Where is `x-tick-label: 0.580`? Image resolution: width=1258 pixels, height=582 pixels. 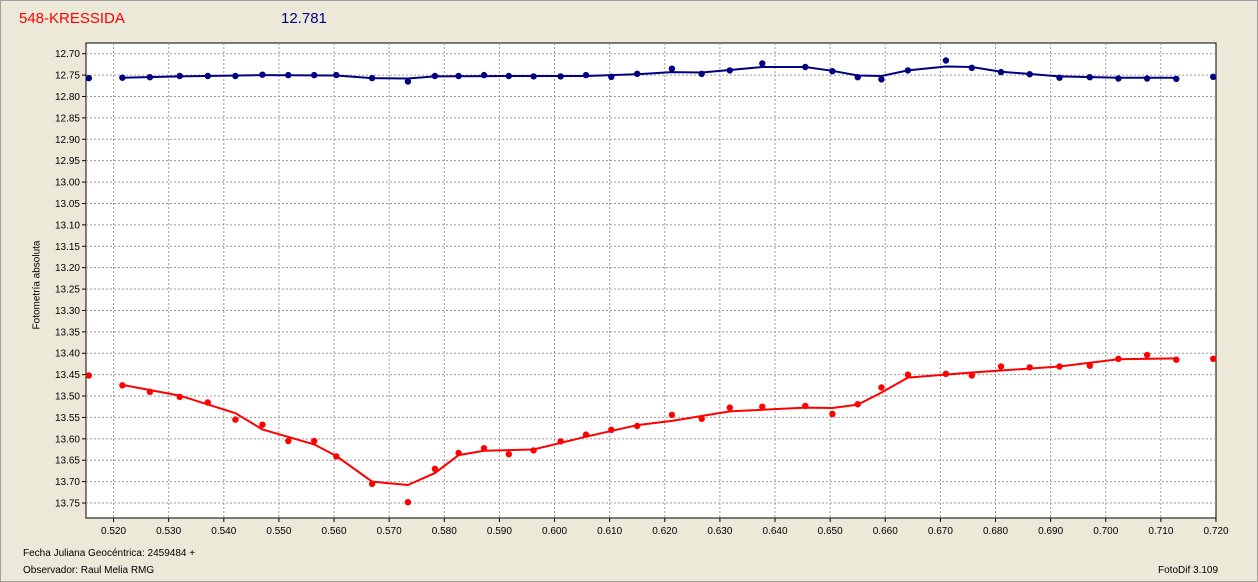 x-tick-label: 0.580 is located at coordinates (444, 531).